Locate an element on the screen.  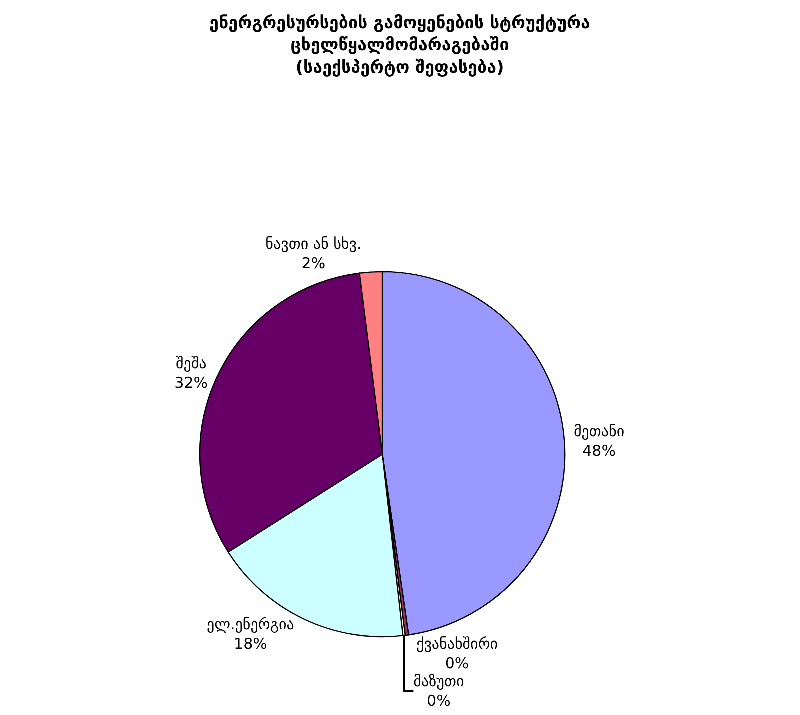
data-label: 2% is located at coordinates (314, 263).